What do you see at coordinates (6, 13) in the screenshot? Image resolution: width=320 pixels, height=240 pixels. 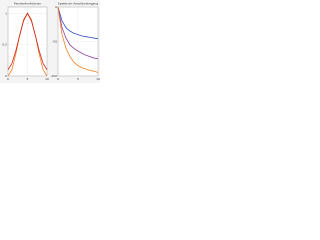 I see `y-tick-label: 1` at bounding box center [6, 13].